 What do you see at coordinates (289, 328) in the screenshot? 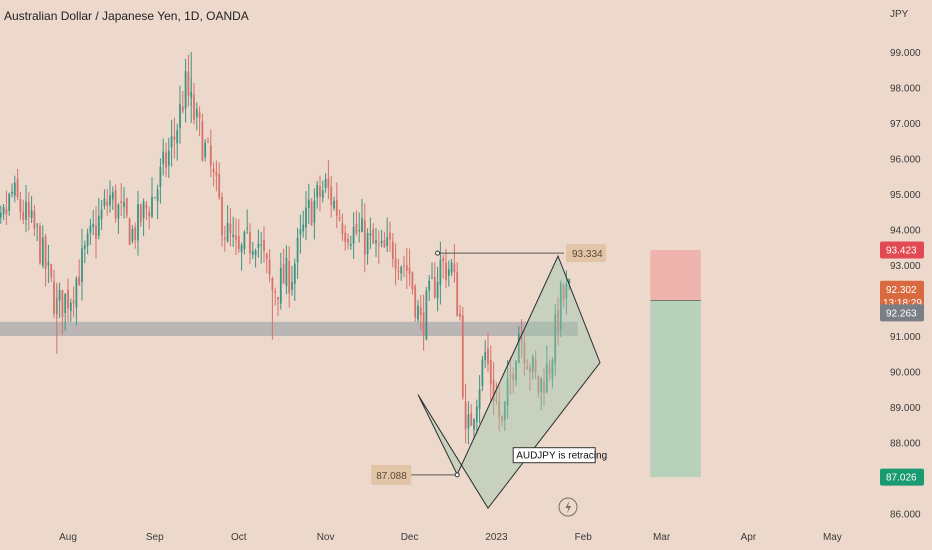
I see `support-zone` at bounding box center [289, 328].